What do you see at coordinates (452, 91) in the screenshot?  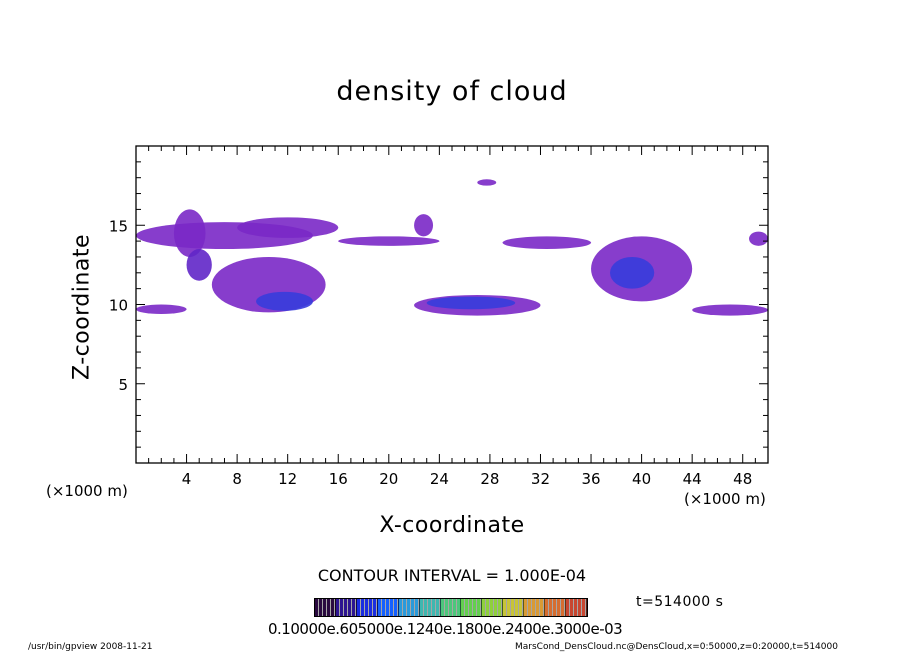 I see `chart-title: density of cloud` at bounding box center [452, 91].